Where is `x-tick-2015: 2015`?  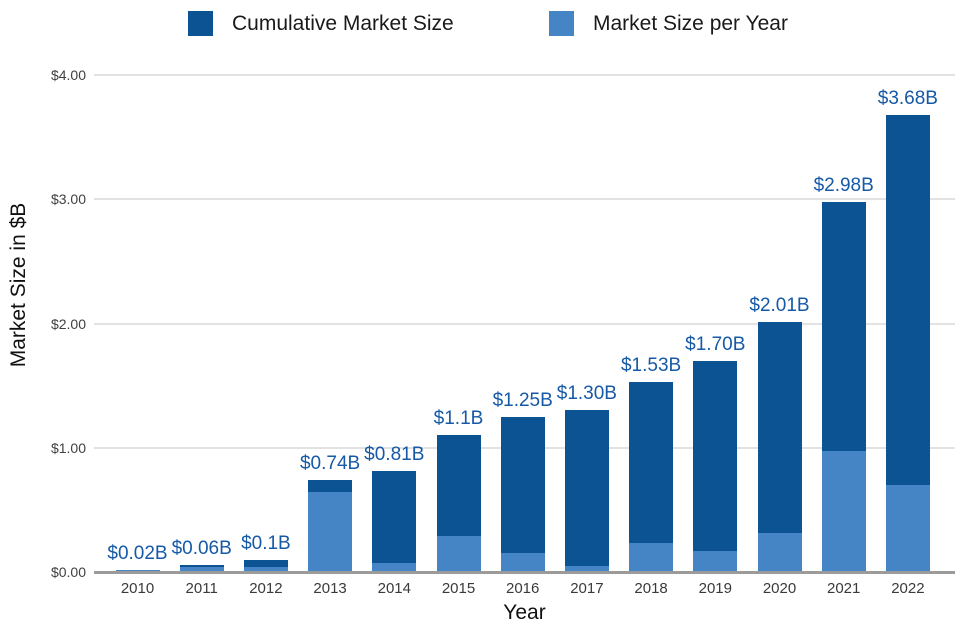
x-tick-2015: 2015 is located at coordinates (458, 588).